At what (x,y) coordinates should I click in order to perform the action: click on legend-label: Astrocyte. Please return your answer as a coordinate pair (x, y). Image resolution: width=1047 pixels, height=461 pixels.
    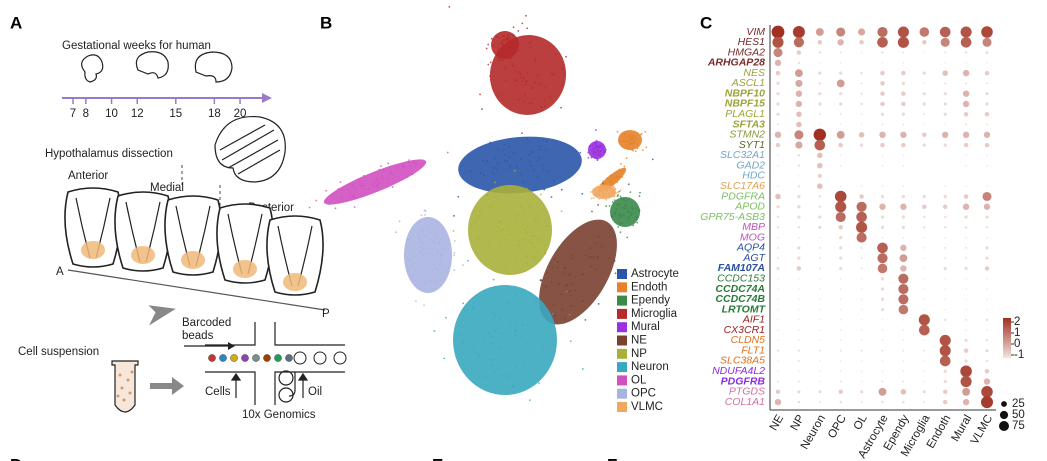
    Looking at the image, I should click on (655, 274).